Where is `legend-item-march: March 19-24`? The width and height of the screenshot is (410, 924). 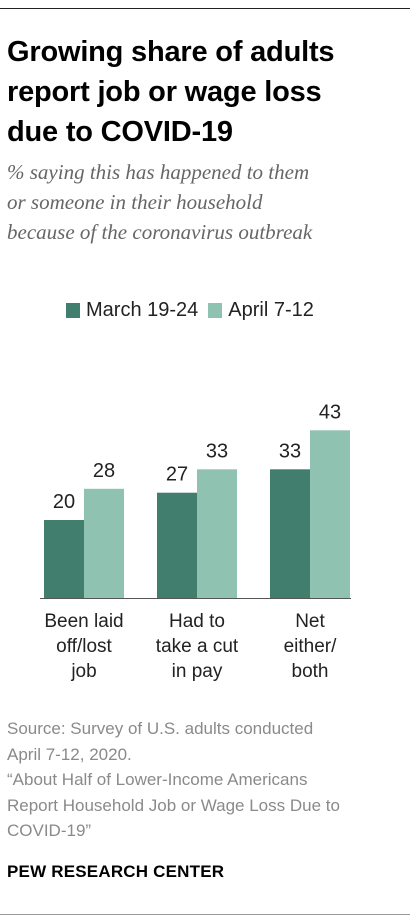 legend-item-march: March 19-24 is located at coordinates (132, 310).